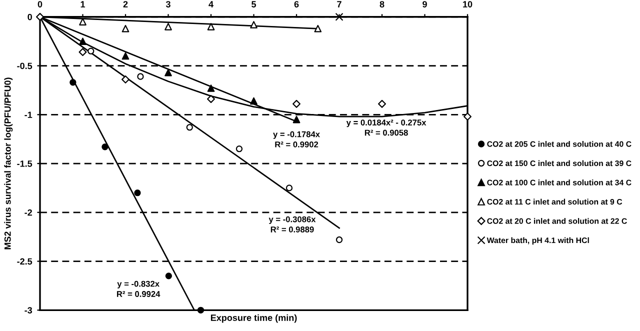 The width and height of the screenshot is (640, 331). Describe the element at coordinates (253, 318) in the screenshot. I see `x-axis-title: Exposure time (min)` at that location.